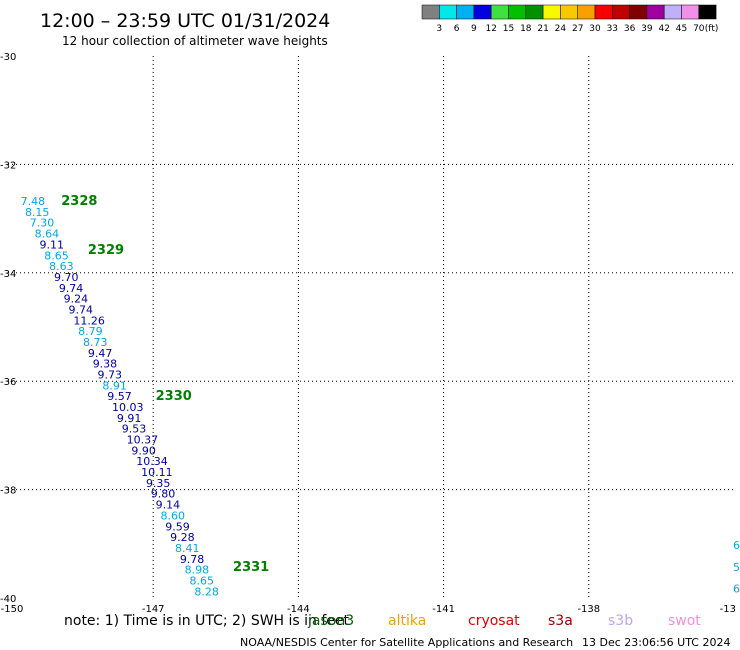  I want to click on wave-height-value: 9.78, so click(192, 559).